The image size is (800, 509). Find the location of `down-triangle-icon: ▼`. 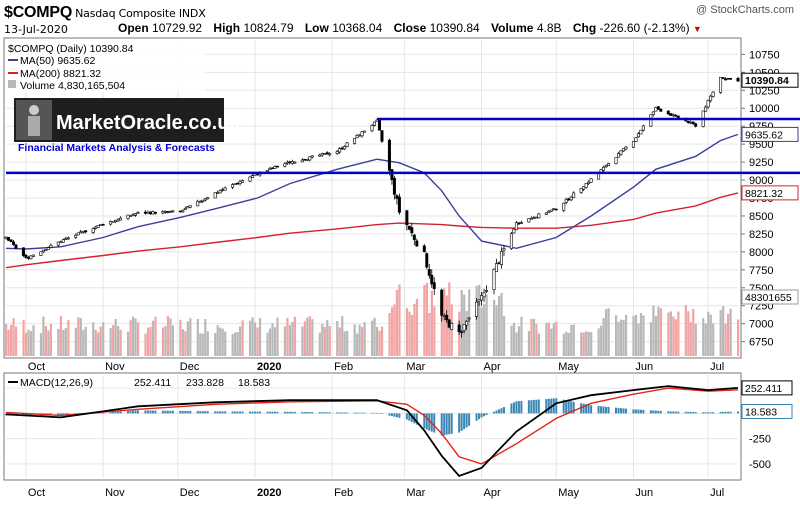

down-triangle-icon: ▼ is located at coordinates (697, 29).